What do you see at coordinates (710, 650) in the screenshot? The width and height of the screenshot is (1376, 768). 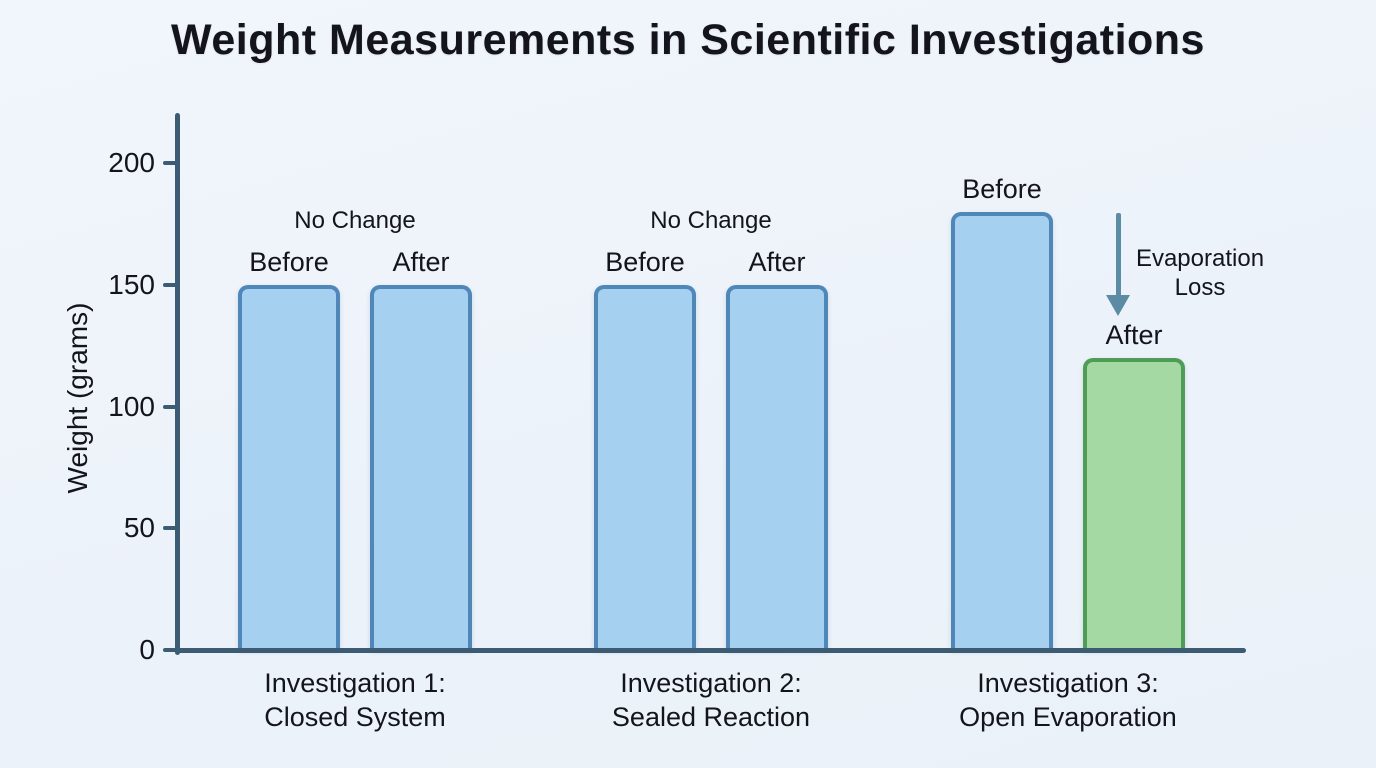 I see `x-axis-line` at bounding box center [710, 650].